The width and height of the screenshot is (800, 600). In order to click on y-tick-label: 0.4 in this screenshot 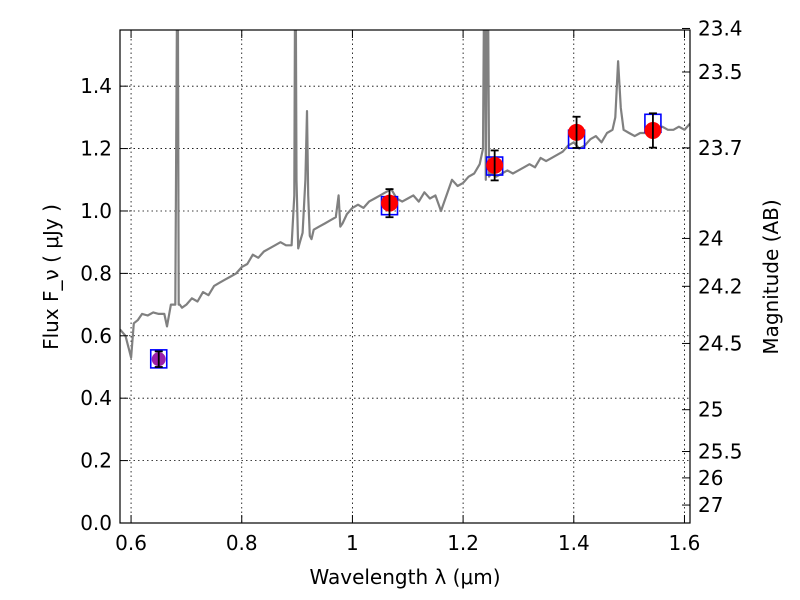, I will do `click(96, 398)`.